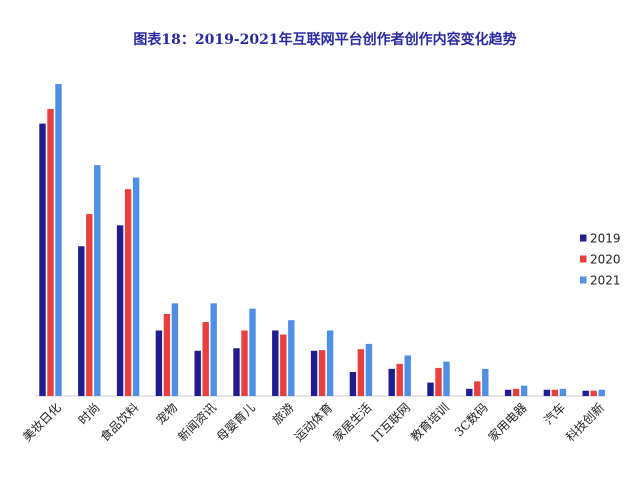  What do you see at coordinates (507, 422) in the screenshot?
I see `x-tick-label: 家用电器` at bounding box center [507, 422].